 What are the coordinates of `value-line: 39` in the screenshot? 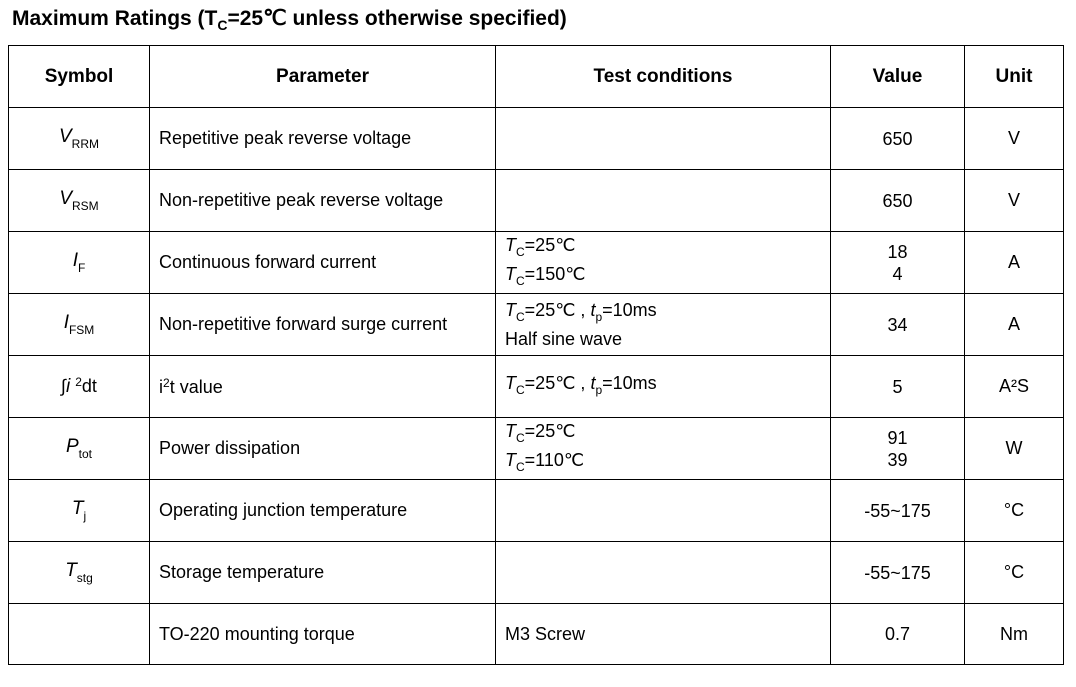 It's located at (897, 459).